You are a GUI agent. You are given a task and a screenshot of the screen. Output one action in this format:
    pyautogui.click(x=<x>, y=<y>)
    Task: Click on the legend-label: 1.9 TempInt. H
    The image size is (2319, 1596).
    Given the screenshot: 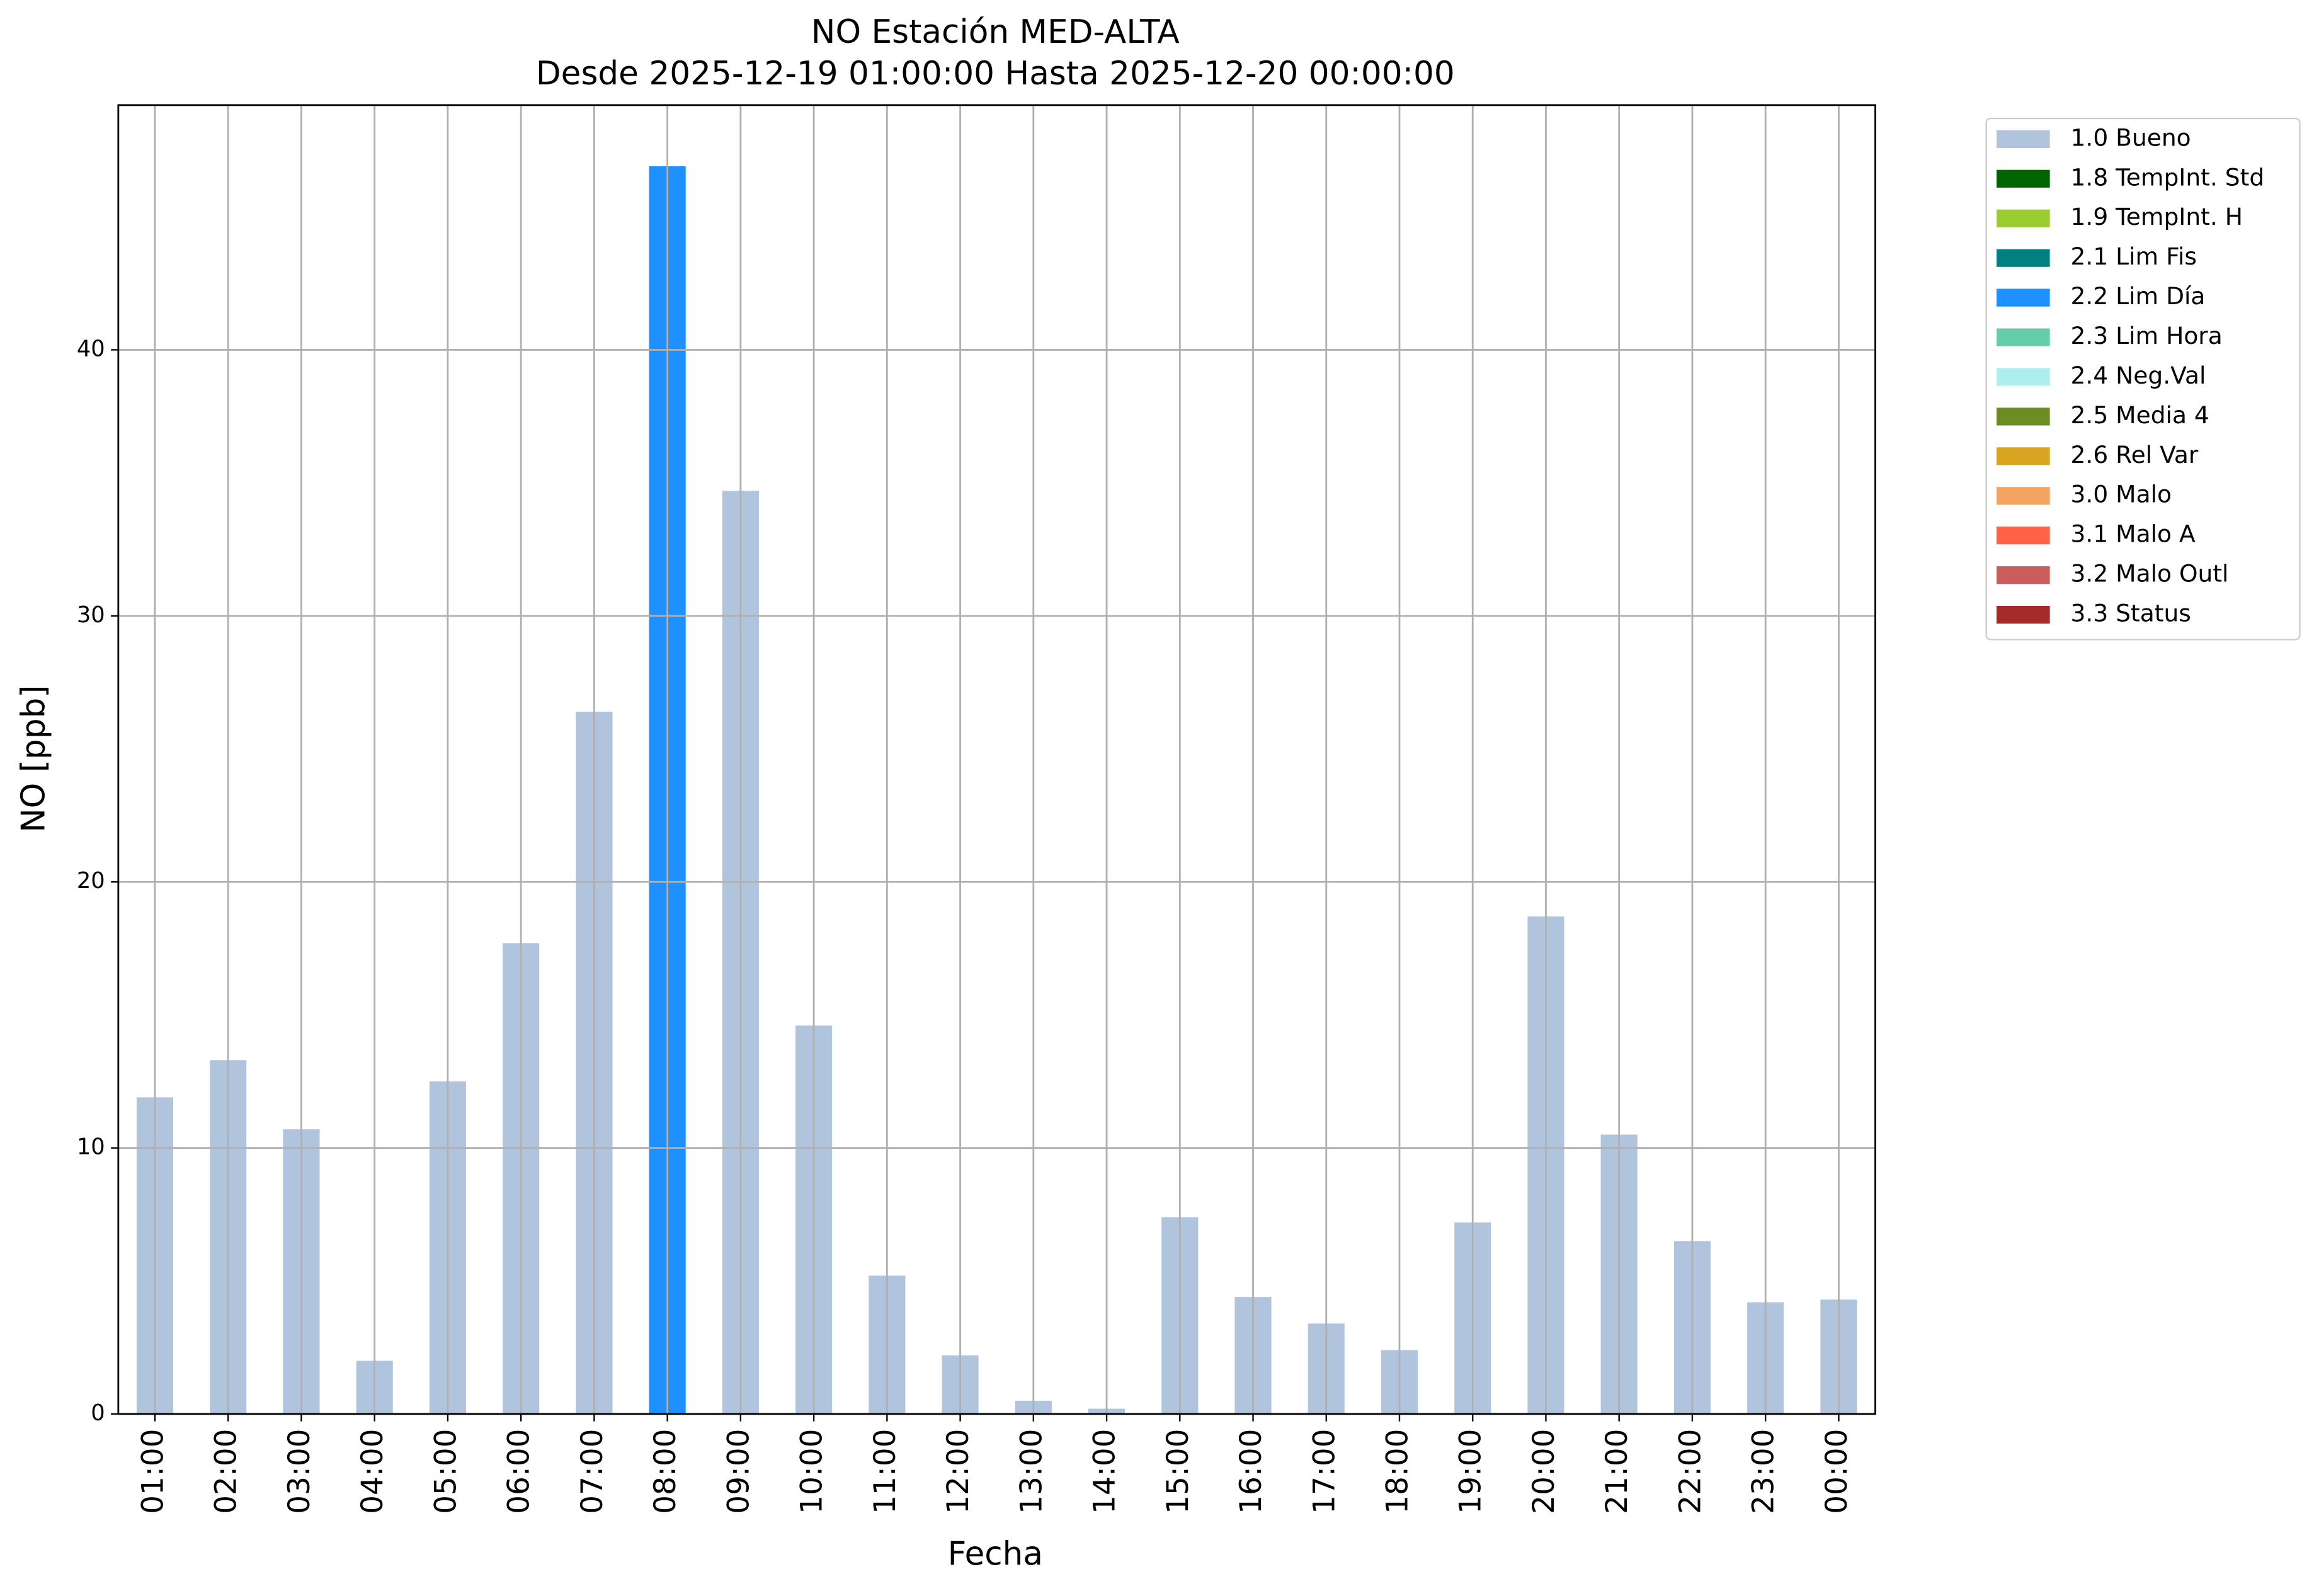 What is the action you would take?
    pyautogui.click(x=2157, y=217)
    